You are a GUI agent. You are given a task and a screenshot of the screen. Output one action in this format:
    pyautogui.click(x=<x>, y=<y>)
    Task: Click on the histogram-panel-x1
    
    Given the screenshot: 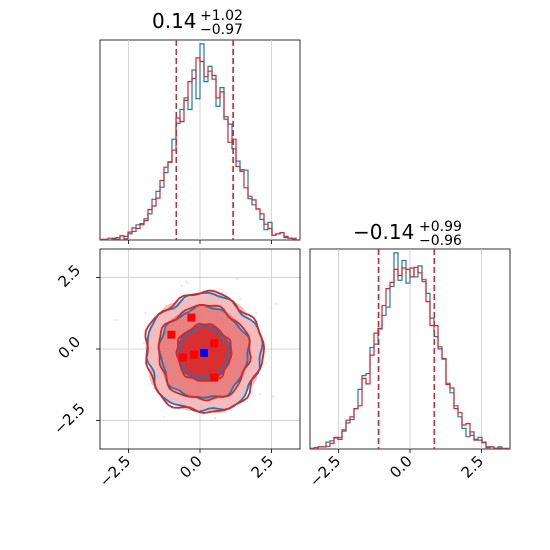 What is the action you would take?
    pyautogui.click(x=200, y=141)
    